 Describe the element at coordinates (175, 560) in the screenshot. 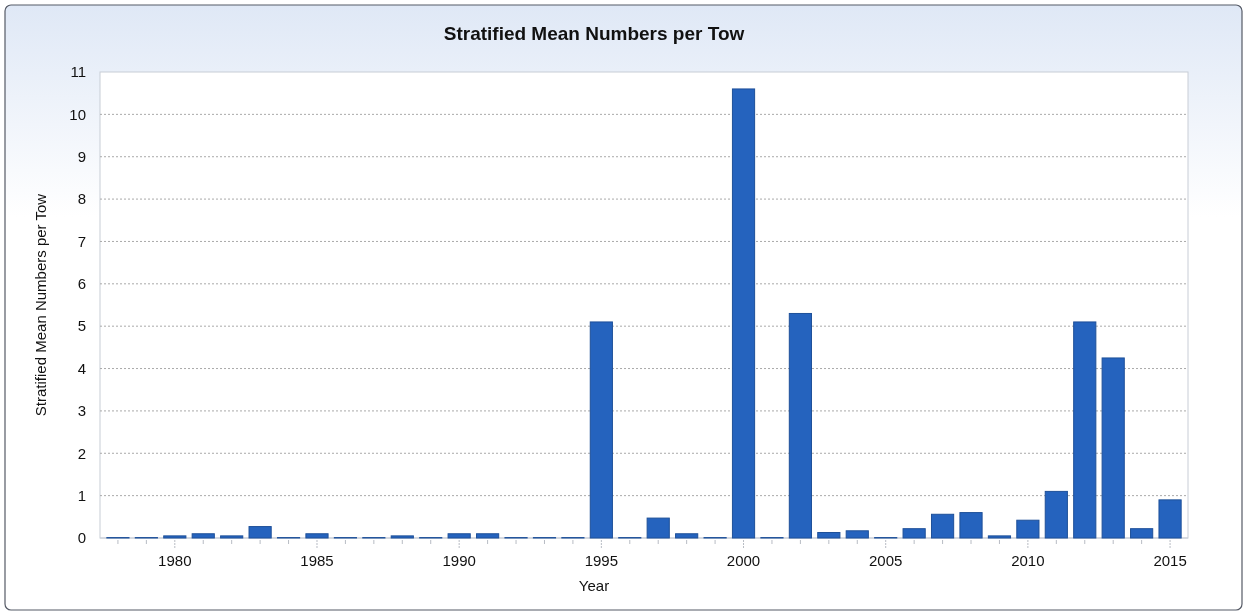

I see `x-tick-label: 1980` at that location.